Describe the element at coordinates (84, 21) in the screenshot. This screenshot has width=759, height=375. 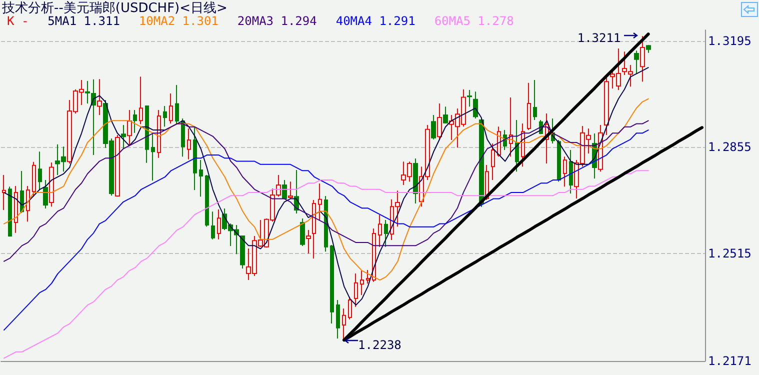
I see `text: 5MA1 1.311` at that location.